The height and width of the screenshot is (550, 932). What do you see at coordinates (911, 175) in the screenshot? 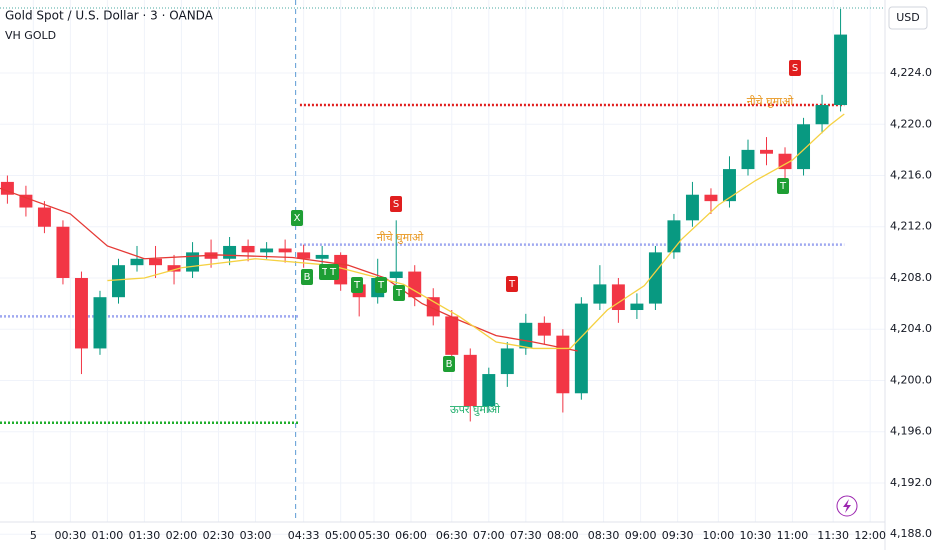
I see `y-tick-label: 4,216.000` at bounding box center [911, 175].